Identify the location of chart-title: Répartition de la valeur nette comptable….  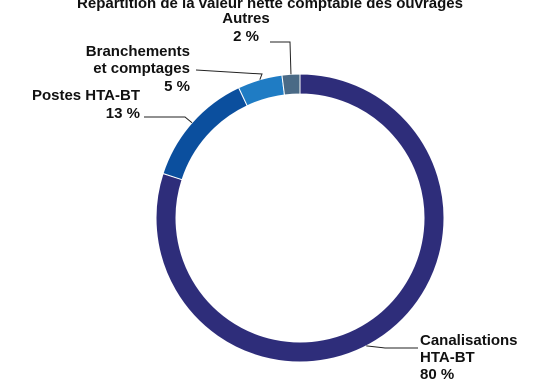
(270, 6).